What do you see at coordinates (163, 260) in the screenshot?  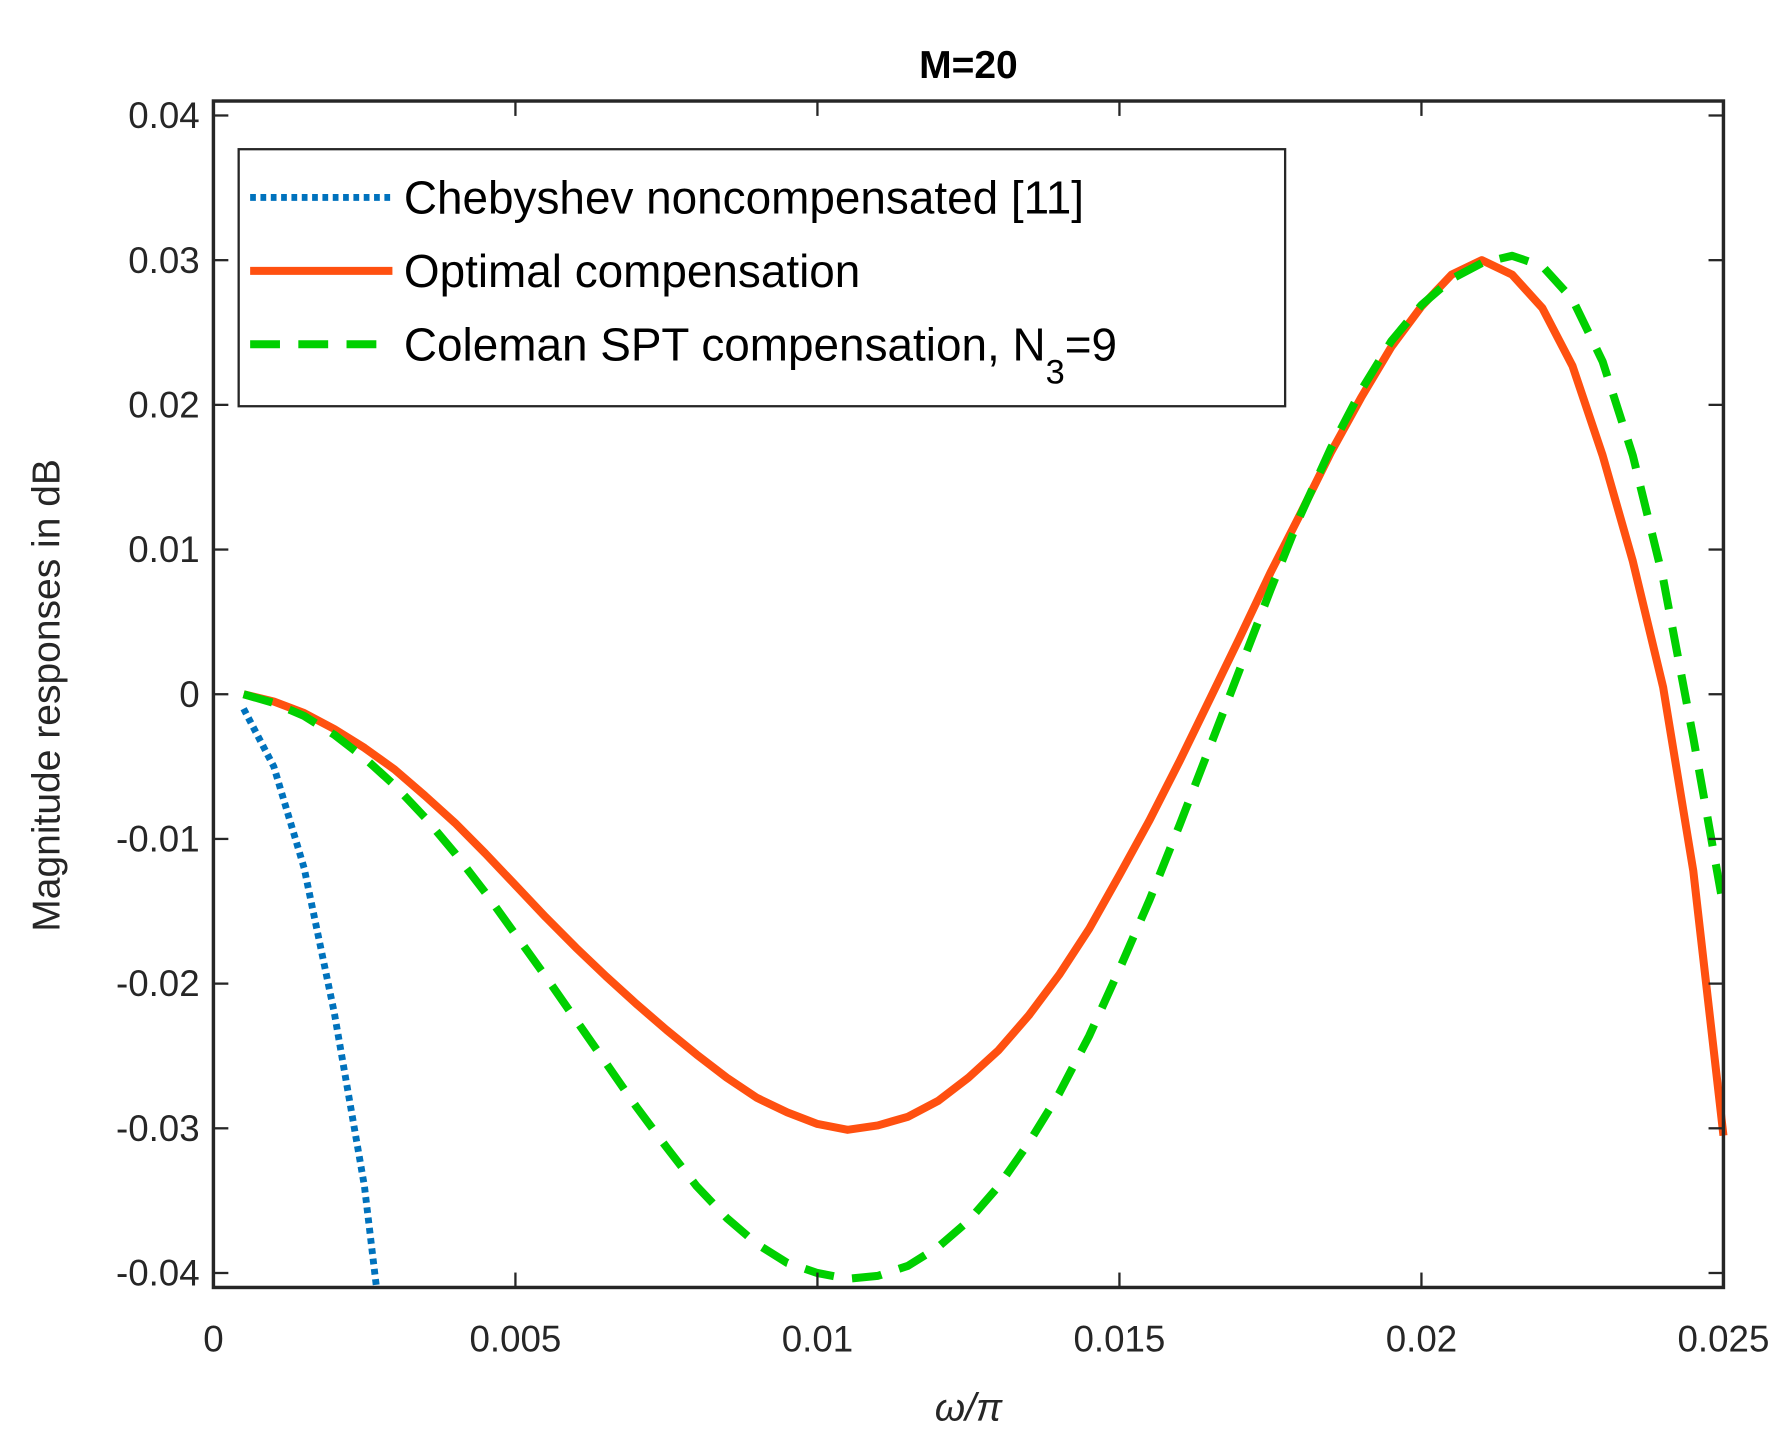 I see `y-tick-label: 0.03` at bounding box center [163, 260].